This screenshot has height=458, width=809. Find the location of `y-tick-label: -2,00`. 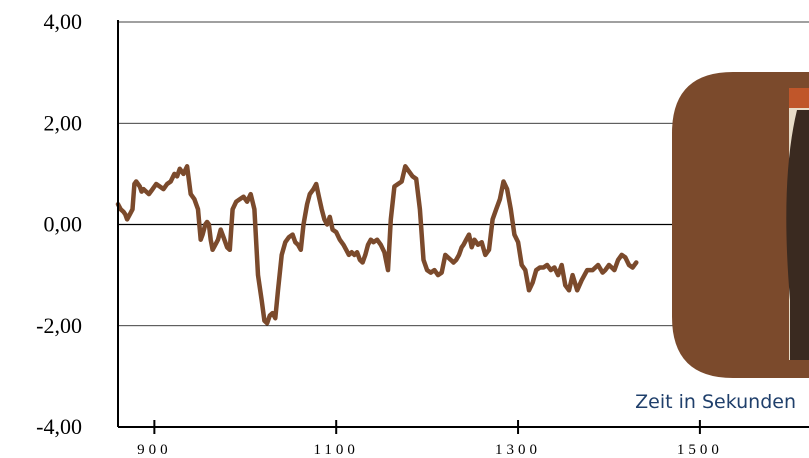

y-tick-label: -2,00 is located at coordinates (59, 325).